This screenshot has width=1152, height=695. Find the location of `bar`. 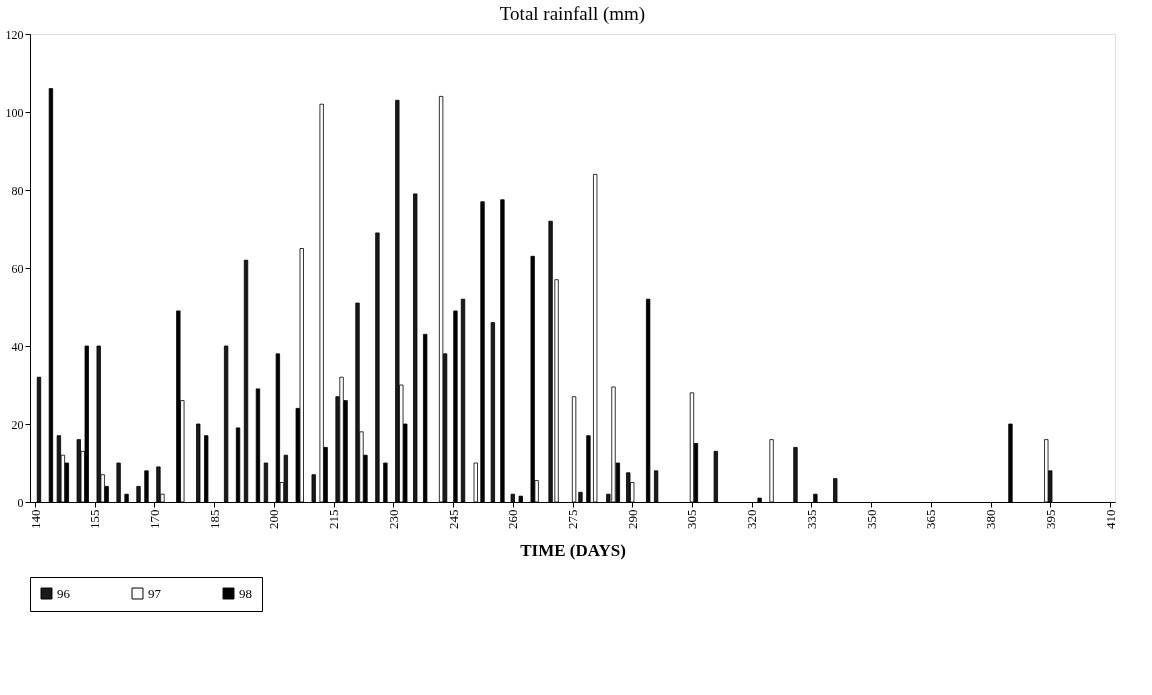

bar is located at coordinates (341, 439).